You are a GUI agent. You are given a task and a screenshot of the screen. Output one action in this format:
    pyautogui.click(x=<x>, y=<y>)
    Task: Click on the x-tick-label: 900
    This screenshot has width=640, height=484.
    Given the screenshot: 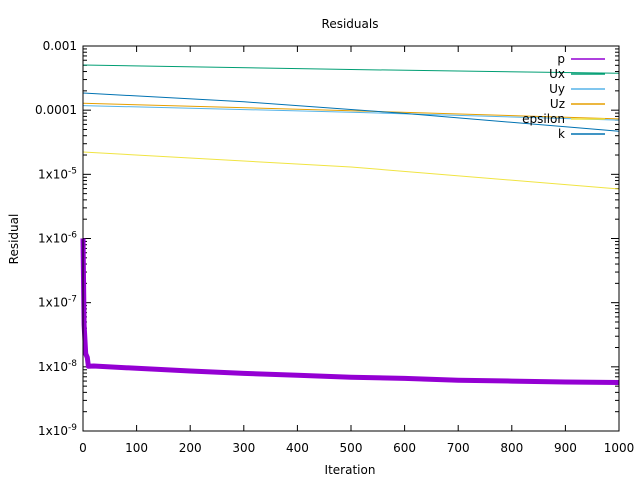 What is the action you would take?
    pyautogui.click(x=565, y=448)
    